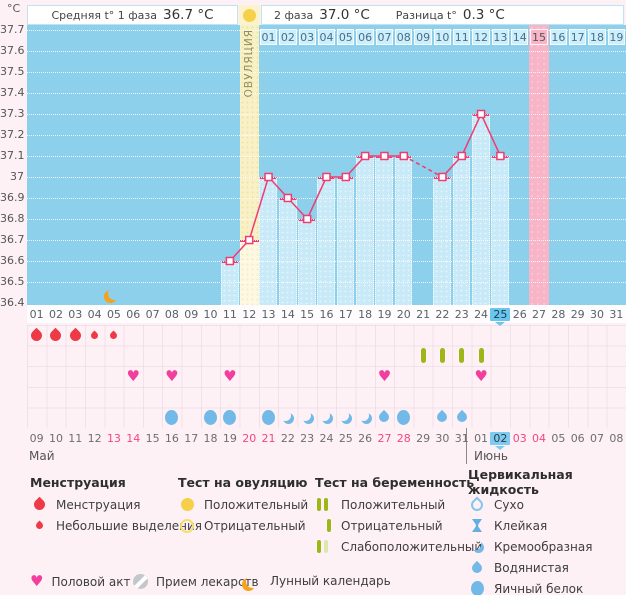 The height and width of the screenshot is (595, 626). I want to click on chart-date-cell: 08, so click(171, 314).